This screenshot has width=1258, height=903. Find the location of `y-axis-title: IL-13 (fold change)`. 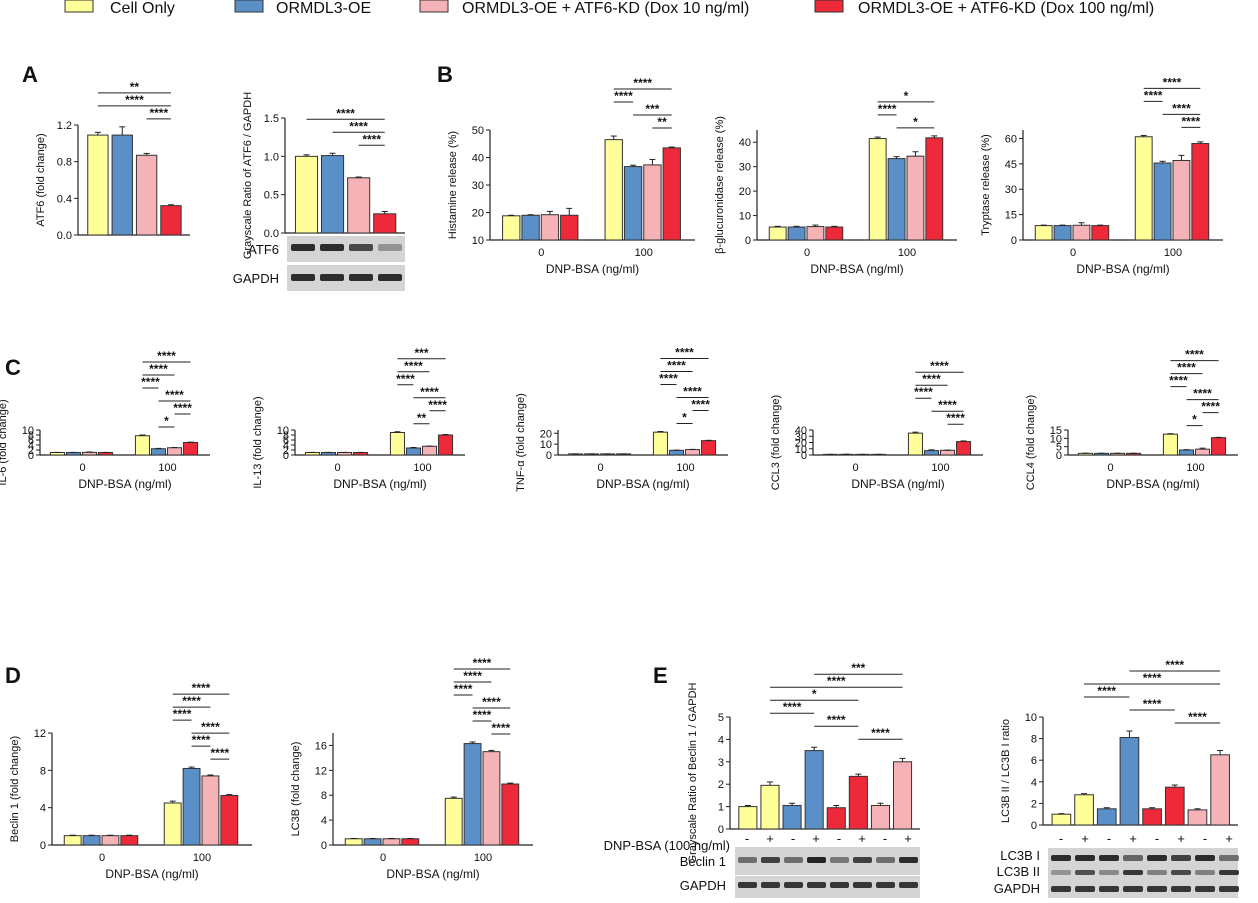

y-axis-title: IL-13 (fold change) is located at coordinates (258, 442).